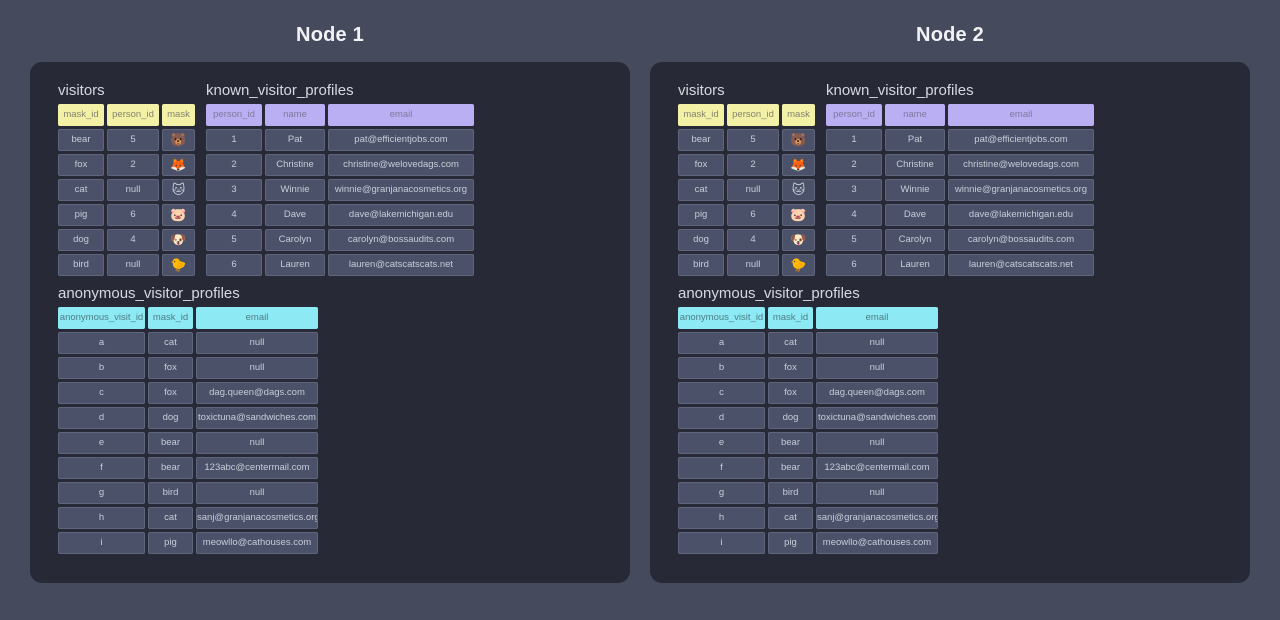 This screenshot has height=620, width=1280. I want to click on table-cell: 6, so click(133, 215).